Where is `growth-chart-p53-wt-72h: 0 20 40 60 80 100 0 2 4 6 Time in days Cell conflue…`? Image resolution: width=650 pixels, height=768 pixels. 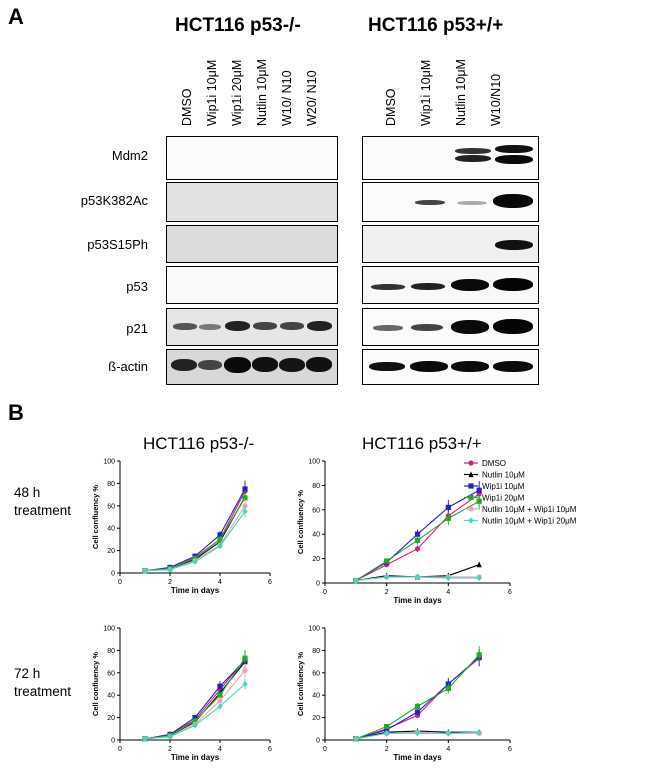 growth-chart-p53-wt-72h: 0 20 40 60 80 100 0 2 4 6 Time in days Cell conflue… is located at coordinates (404, 694).